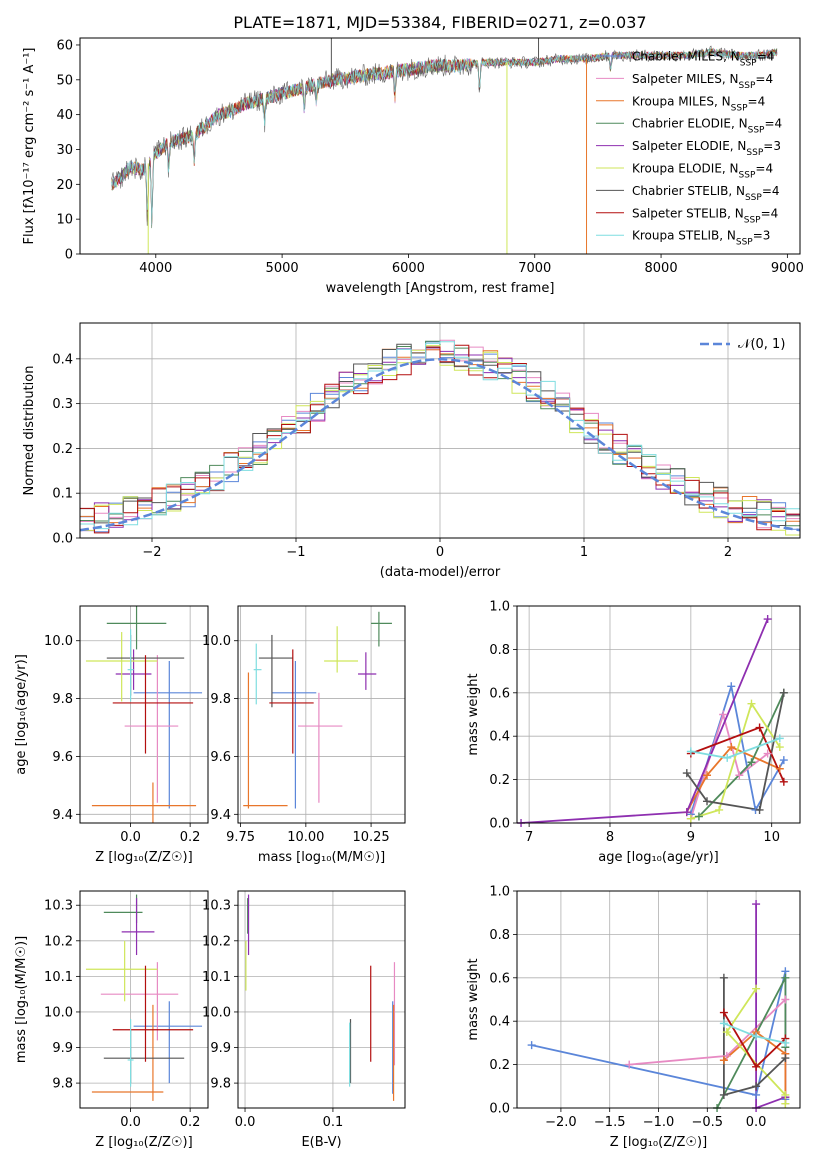 The image size is (819, 1170). I want to click on x-tick-label: 5000, so click(282, 268).